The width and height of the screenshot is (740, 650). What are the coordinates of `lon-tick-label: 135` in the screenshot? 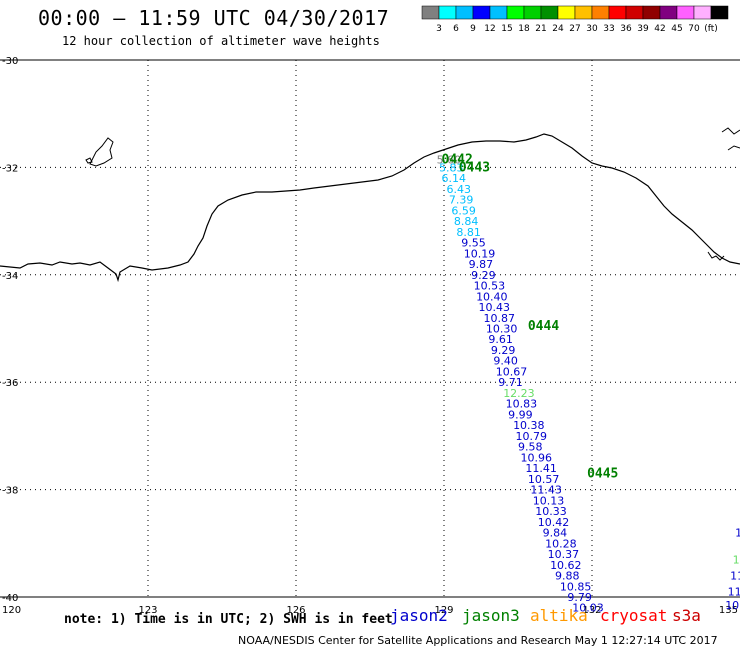 It's located at (728, 610).